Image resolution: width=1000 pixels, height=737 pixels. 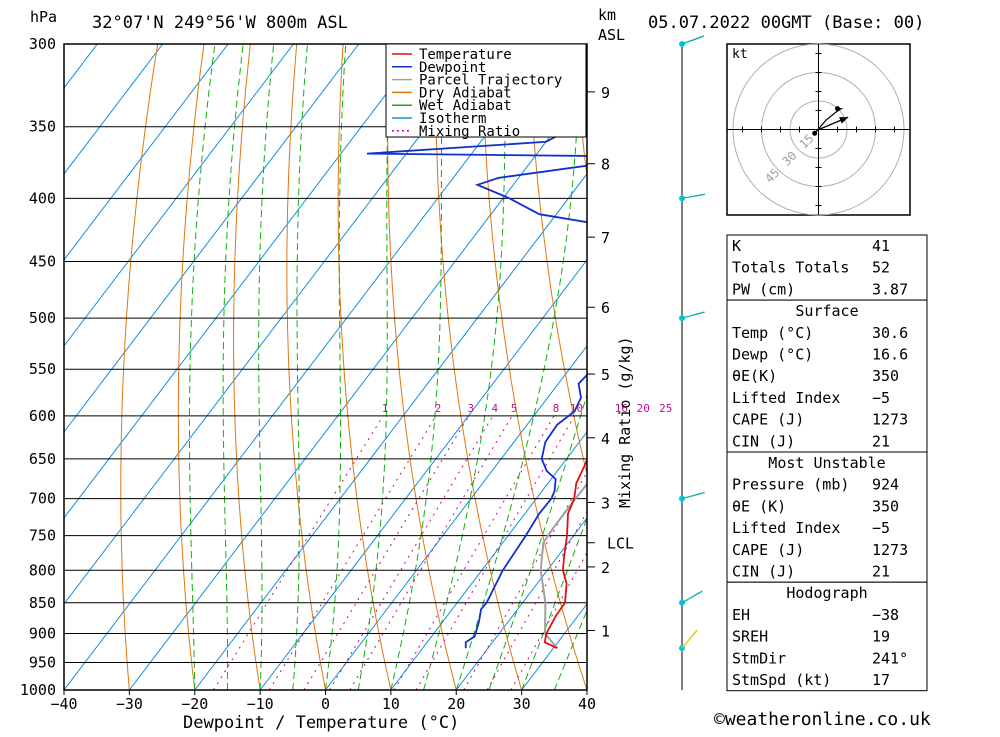 What do you see at coordinates (881, 637) in the screenshot?
I see `index-value: 19` at bounding box center [881, 637].